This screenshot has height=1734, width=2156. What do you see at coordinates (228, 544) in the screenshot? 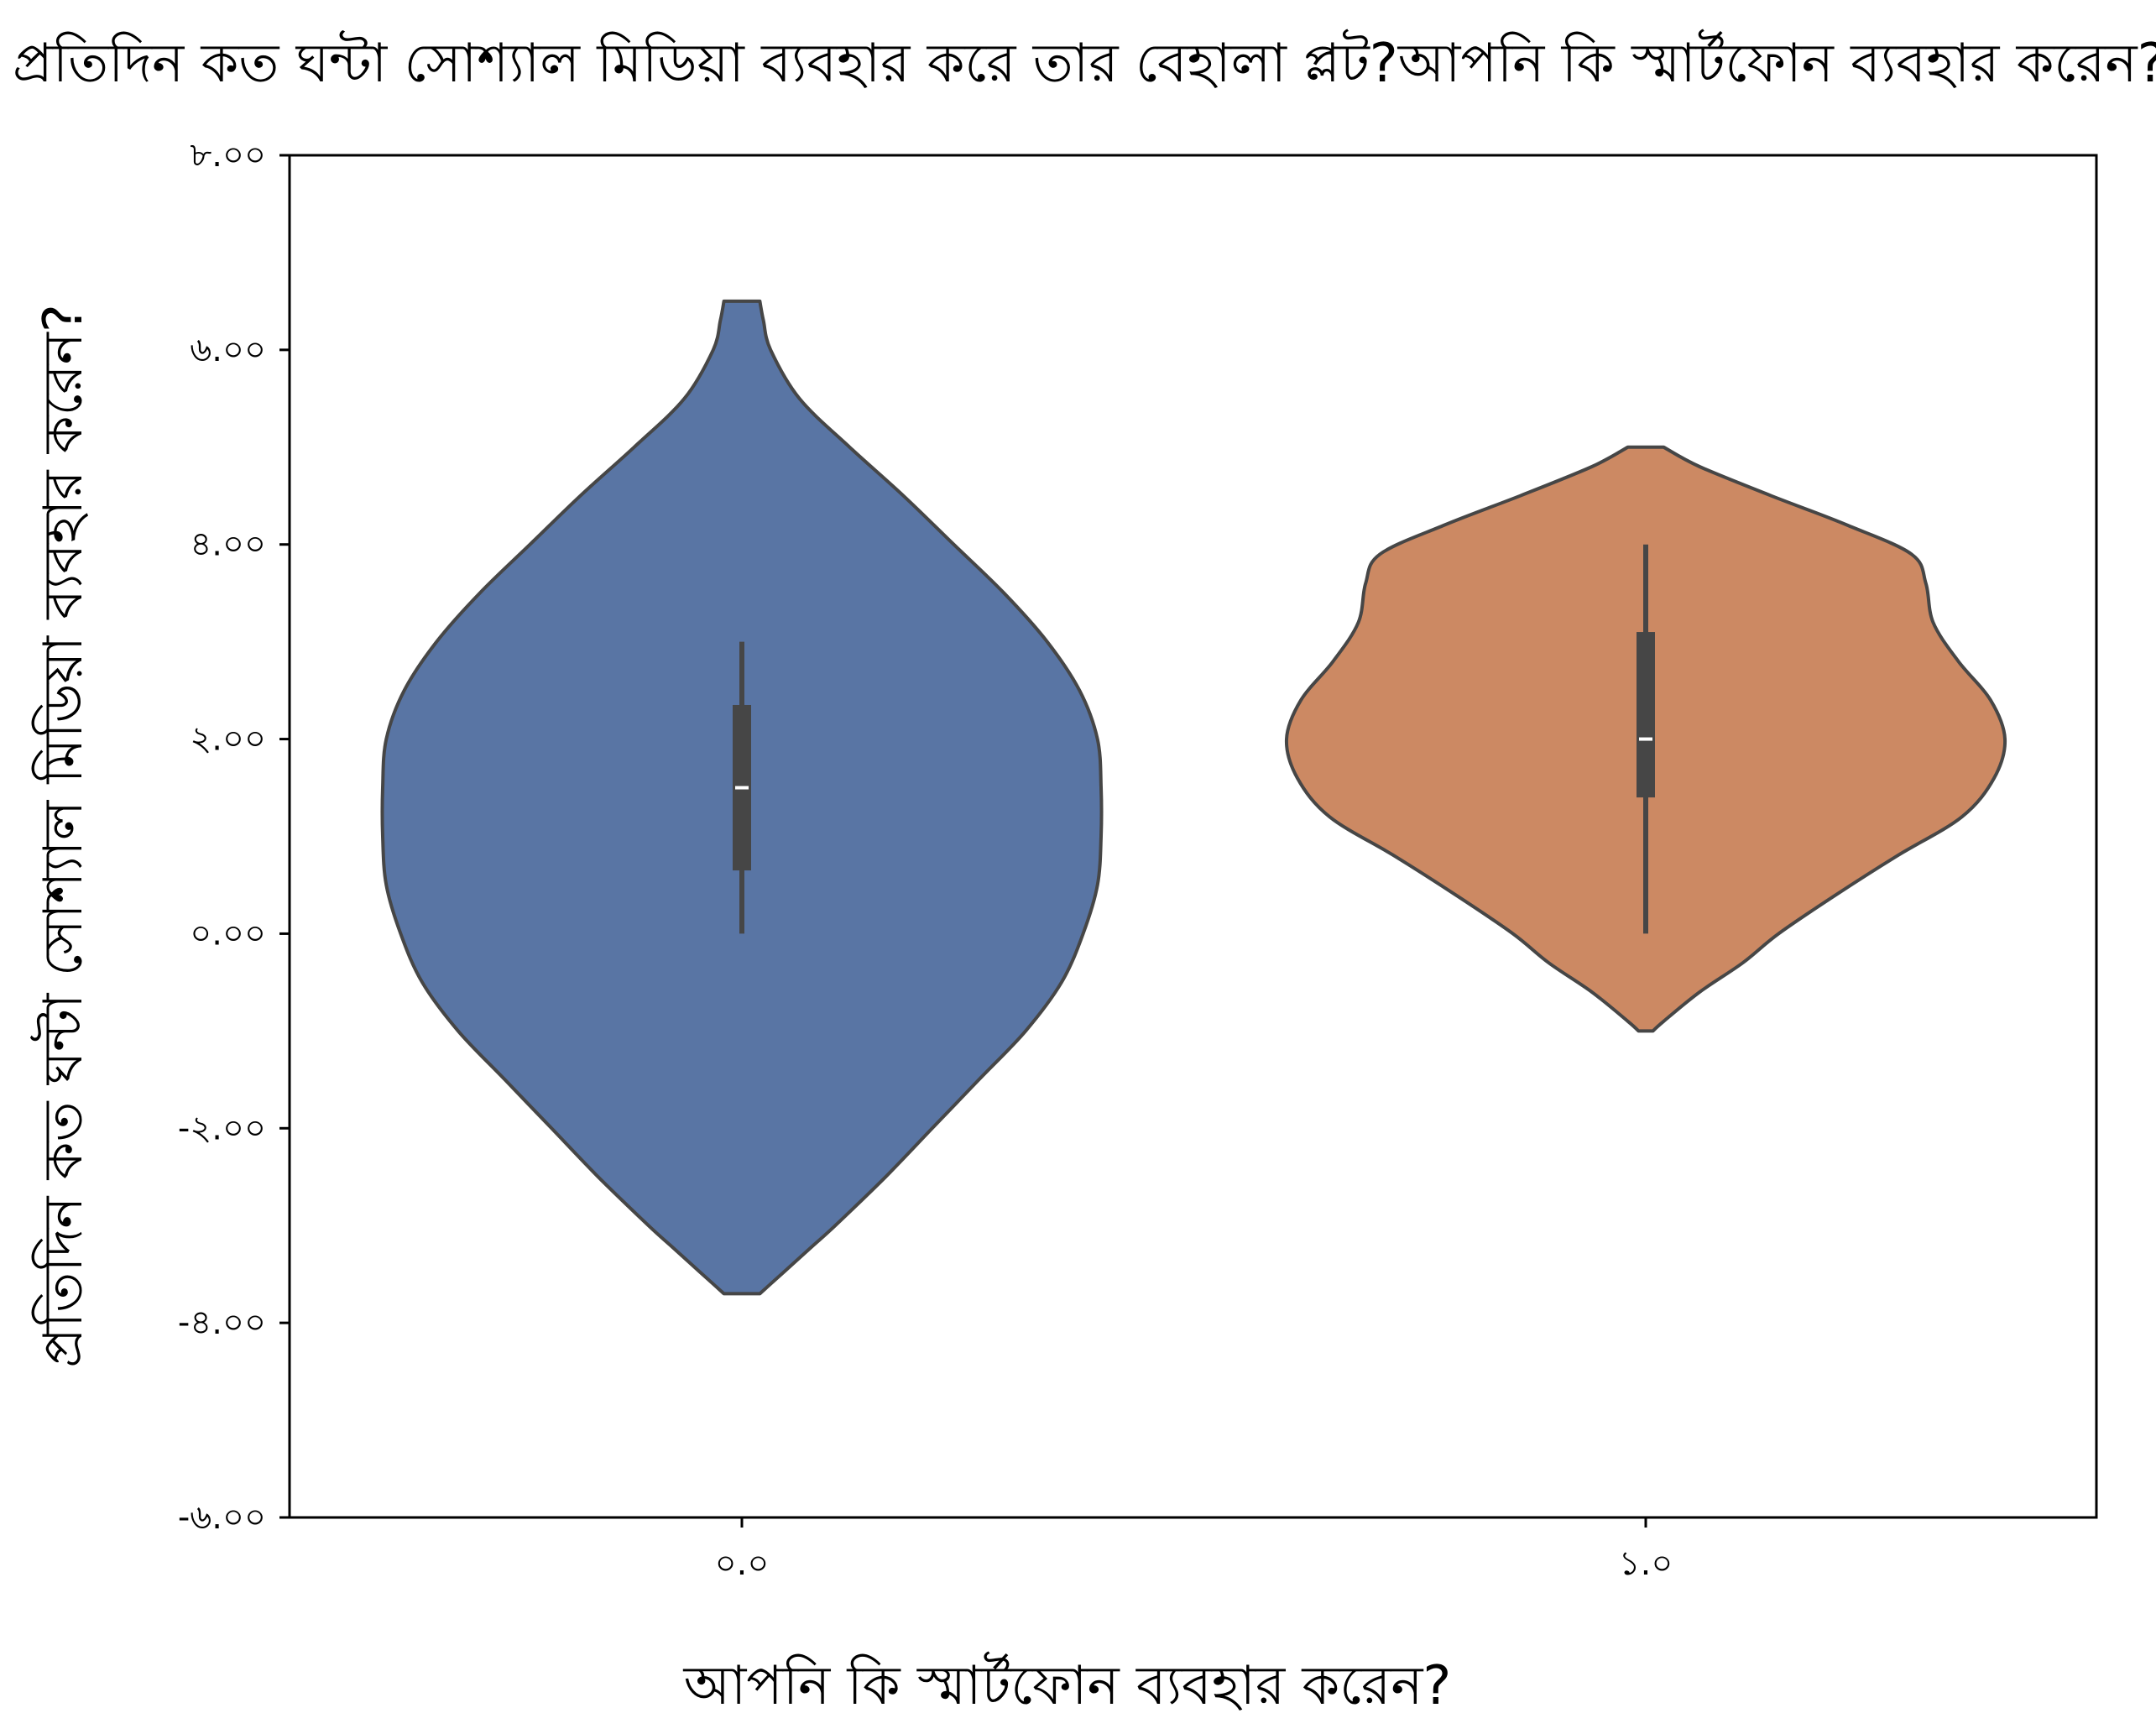
I see `y-tick-label: ৪.০০` at bounding box center [228, 544].